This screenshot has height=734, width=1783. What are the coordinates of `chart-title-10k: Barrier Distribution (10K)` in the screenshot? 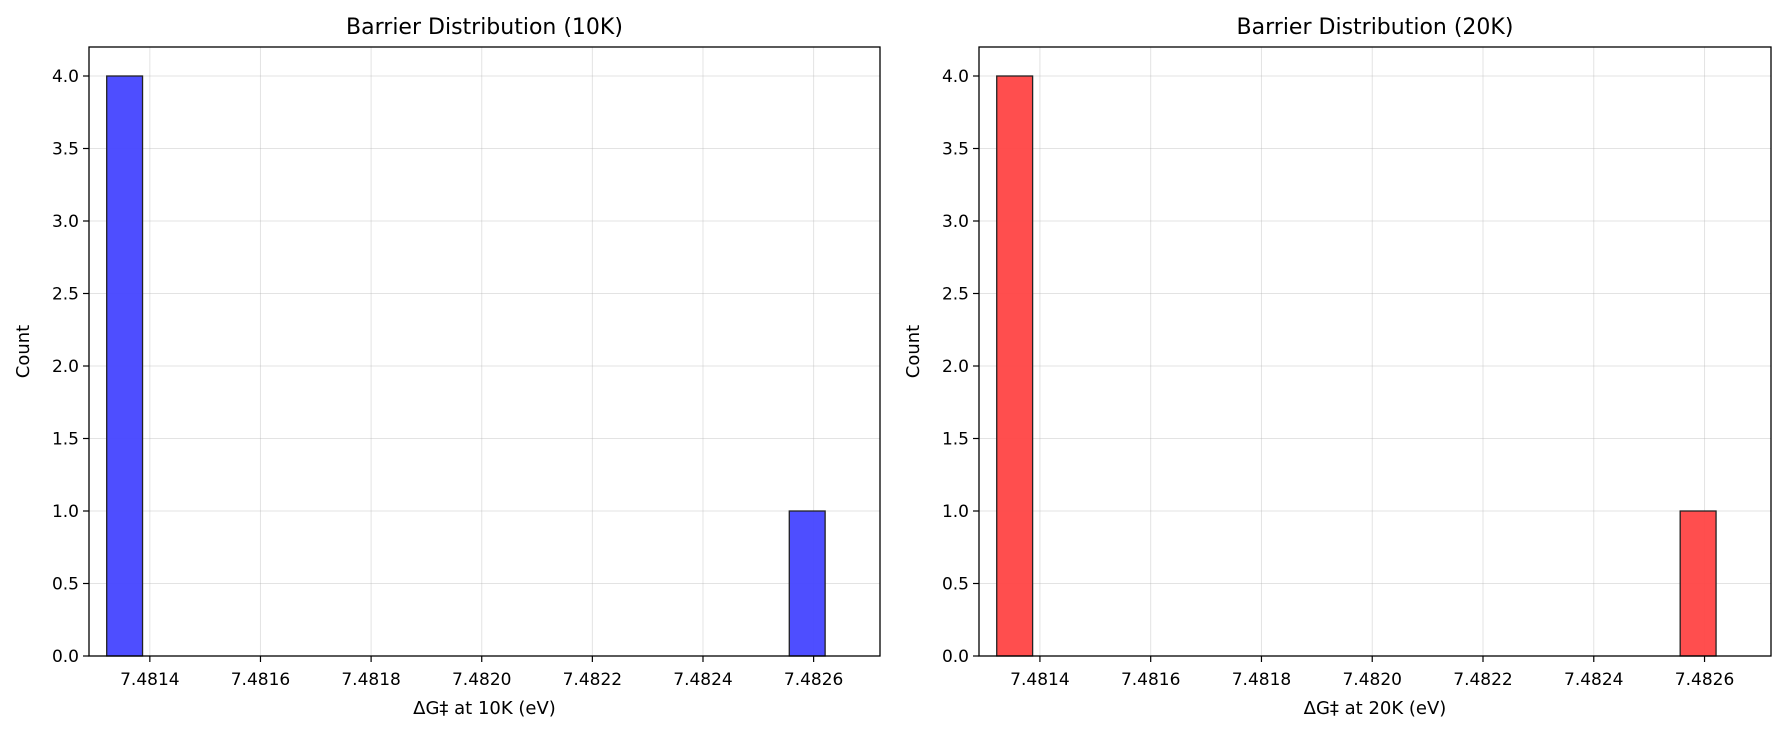 It's located at (484, 27).